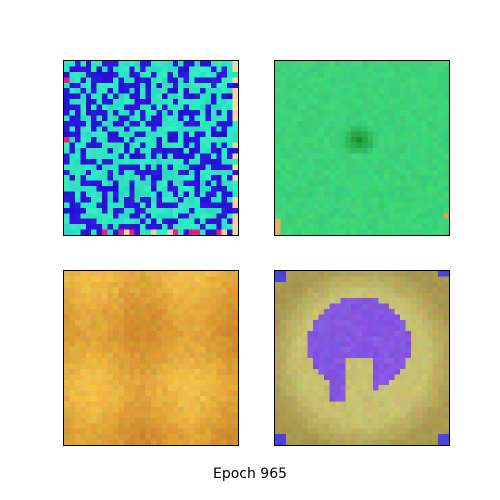 The image size is (500, 500). What do you see at coordinates (250, 474) in the screenshot?
I see `epoch-caption: Epoch 965` at bounding box center [250, 474].